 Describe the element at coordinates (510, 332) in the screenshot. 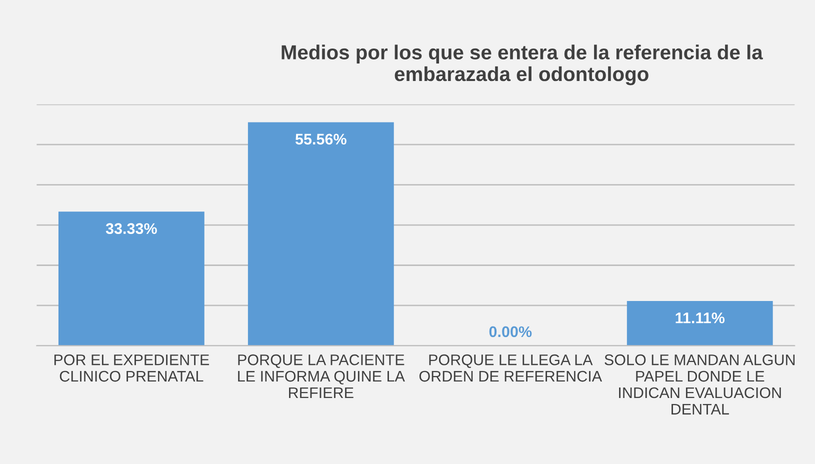

I see `data-label: 0.00%` at that location.